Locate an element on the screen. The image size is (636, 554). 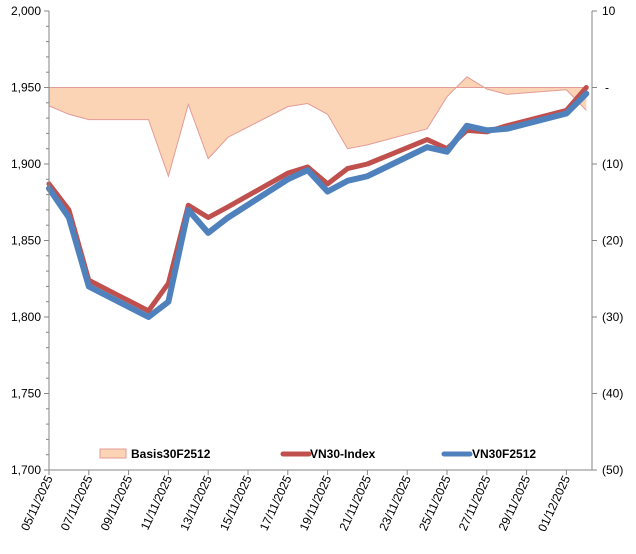
legend-label-vn30f2512: VN30F2512 is located at coordinates (504, 454).